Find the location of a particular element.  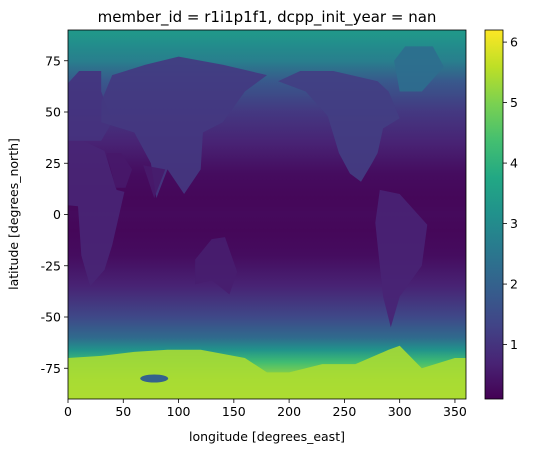

land-australia is located at coordinates (216, 266).